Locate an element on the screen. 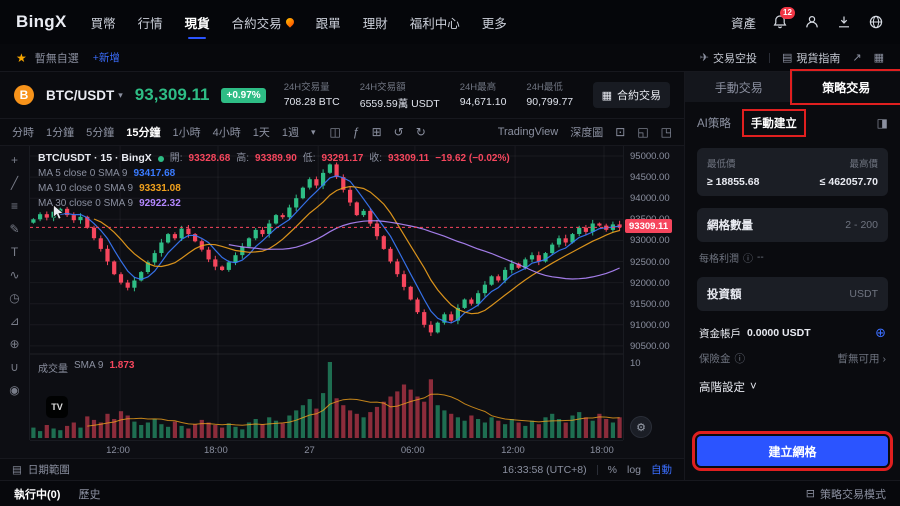 This screenshot has height=506, width=900. interval-1w: 1週 is located at coordinates (290, 133).